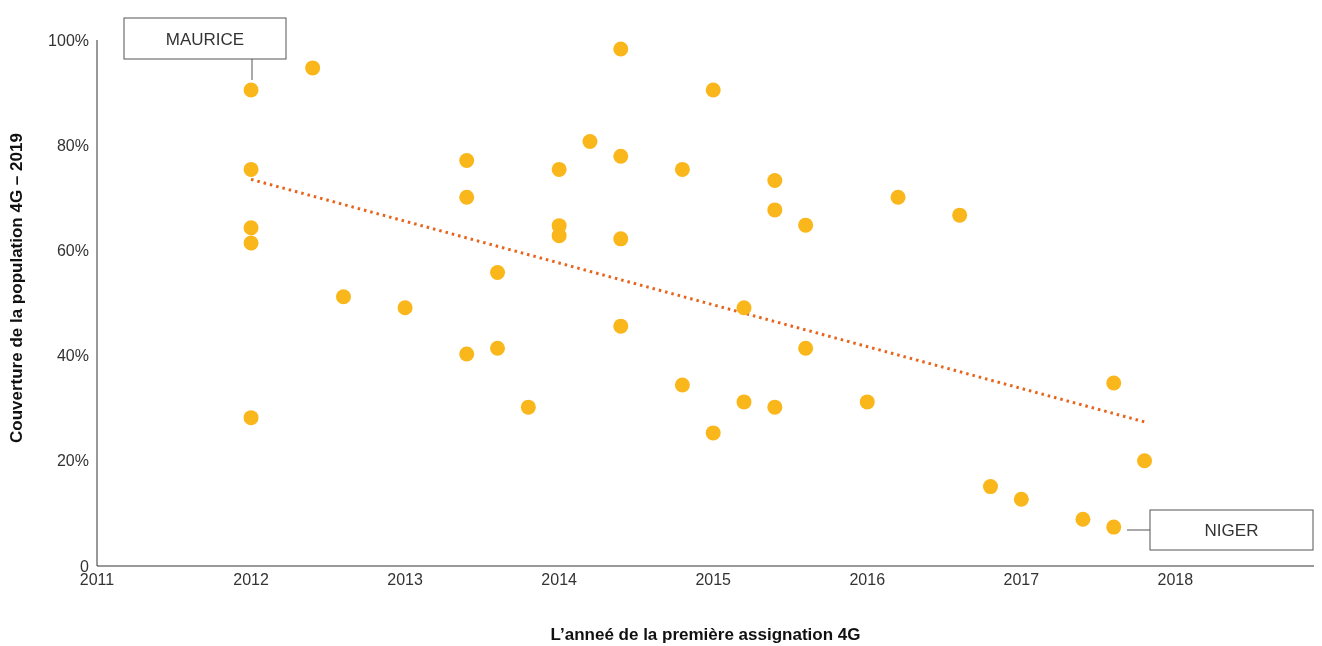 The width and height of the screenshot is (1322, 646). I want to click on y-tick-label: 60%, so click(72, 251).